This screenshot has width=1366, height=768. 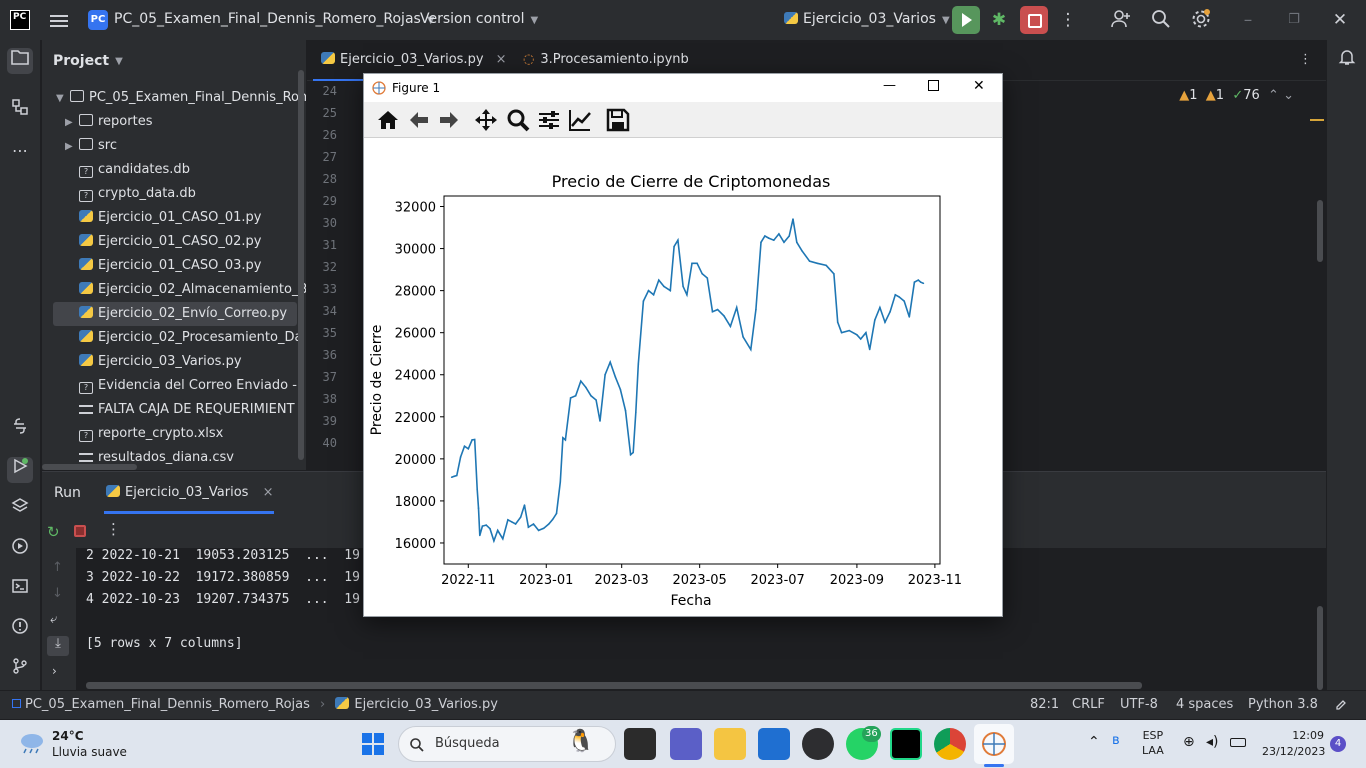 What do you see at coordinates (1153, 743) in the screenshot?
I see `language-indicator: ESP LAA` at bounding box center [1153, 743].